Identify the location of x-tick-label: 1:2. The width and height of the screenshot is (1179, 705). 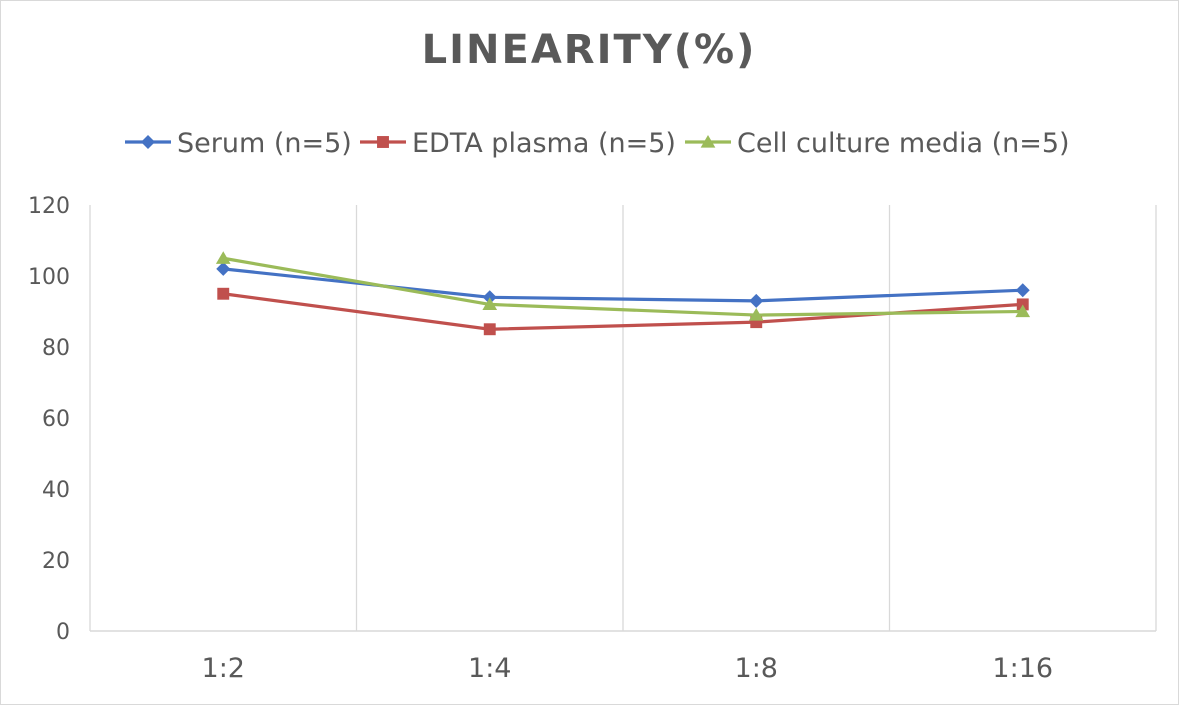
(223, 668).